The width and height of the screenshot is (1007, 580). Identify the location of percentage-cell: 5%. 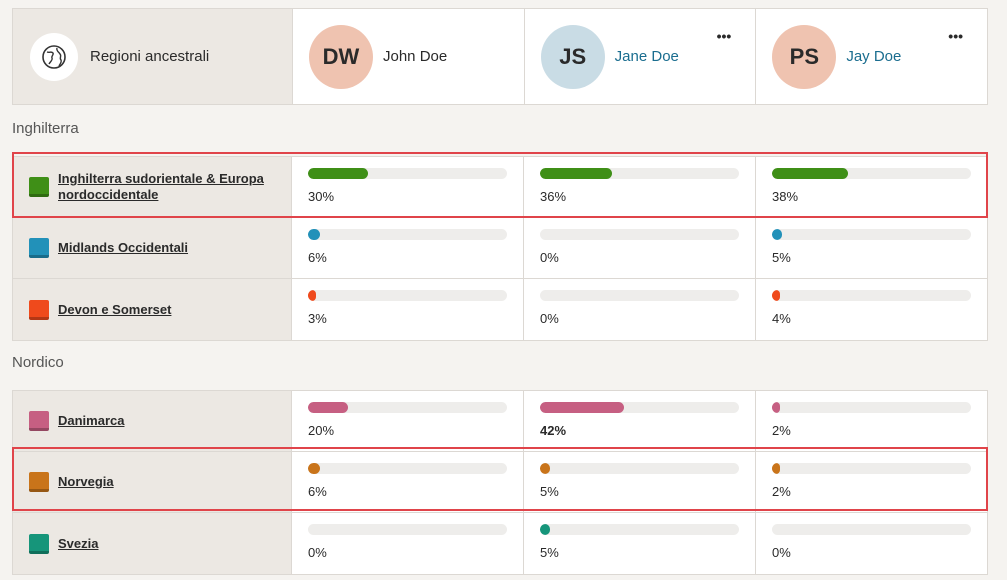
(640, 482).